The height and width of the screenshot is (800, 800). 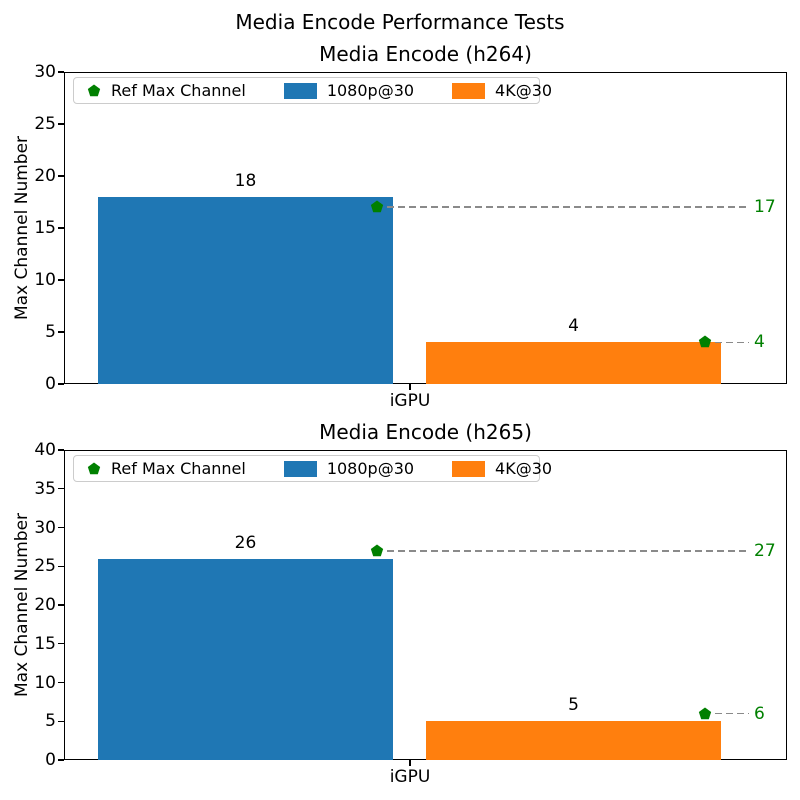 I want to click on y-tick-label: 40, so click(x=45, y=450).